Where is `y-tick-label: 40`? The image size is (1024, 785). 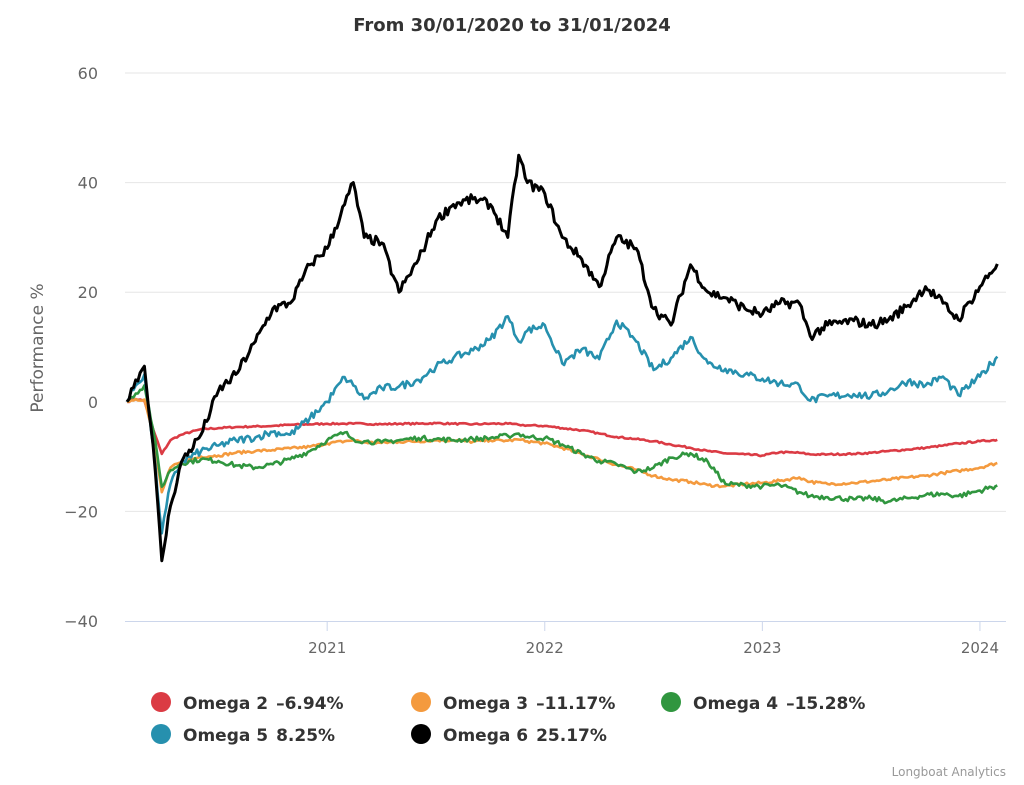
y-tick-label: 40 is located at coordinates (88, 183).